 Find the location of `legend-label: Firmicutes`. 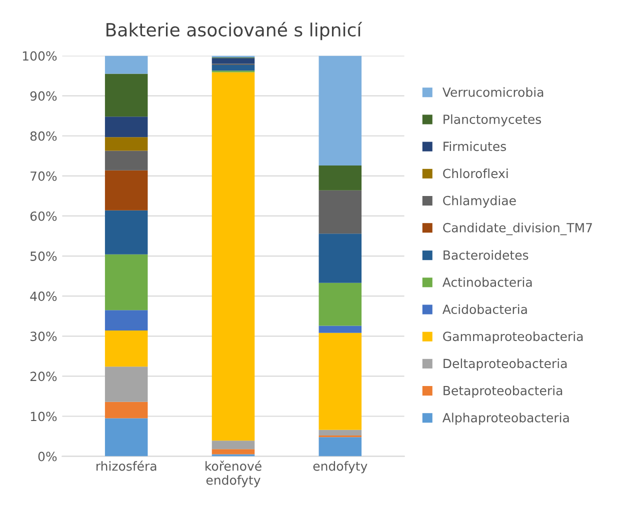

legend-label: Firmicutes is located at coordinates (475, 146).